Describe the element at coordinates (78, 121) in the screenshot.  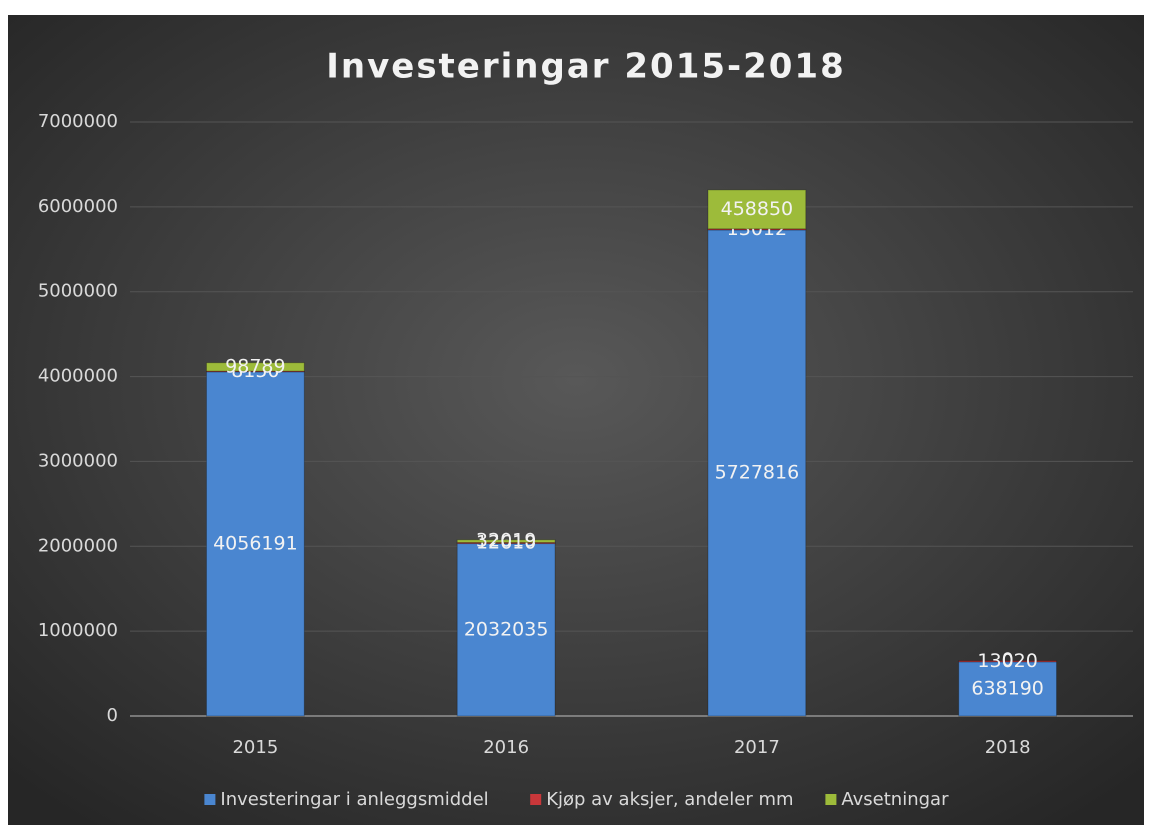
I see `y-tick-label: 7000000` at that location.